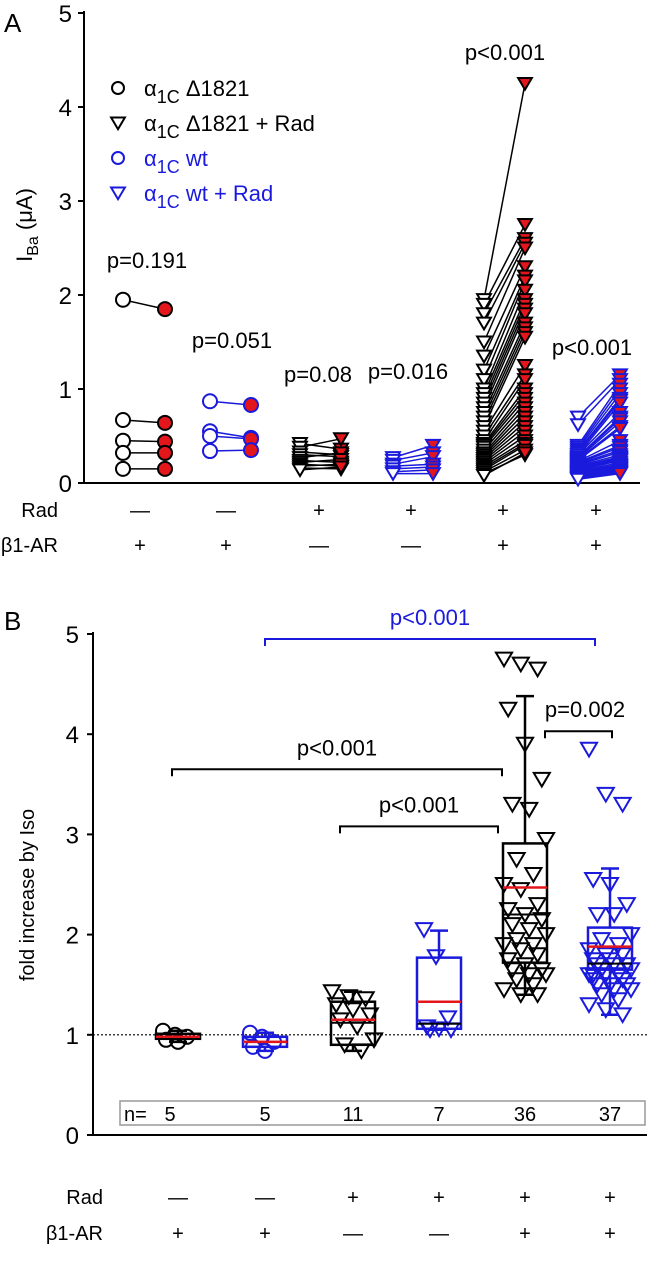 The height and width of the screenshot is (1280, 647). Describe the element at coordinates (318, 374) in the screenshot. I see `p-value-label: p=0.08` at that location.